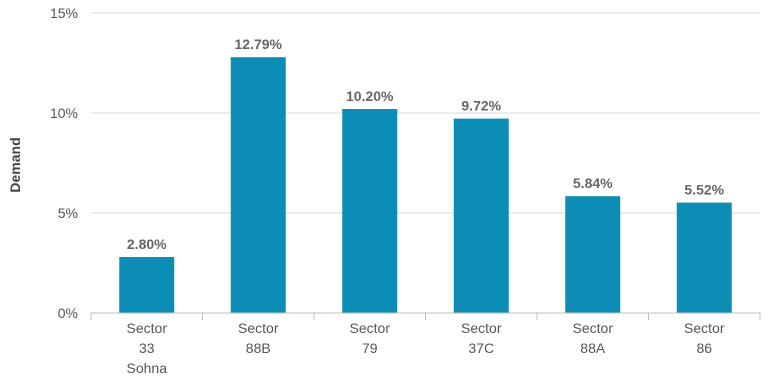  What do you see at coordinates (64, 13) in the screenshot?
I see `y-tick-label: 15%` at bounding box center [64, 13].